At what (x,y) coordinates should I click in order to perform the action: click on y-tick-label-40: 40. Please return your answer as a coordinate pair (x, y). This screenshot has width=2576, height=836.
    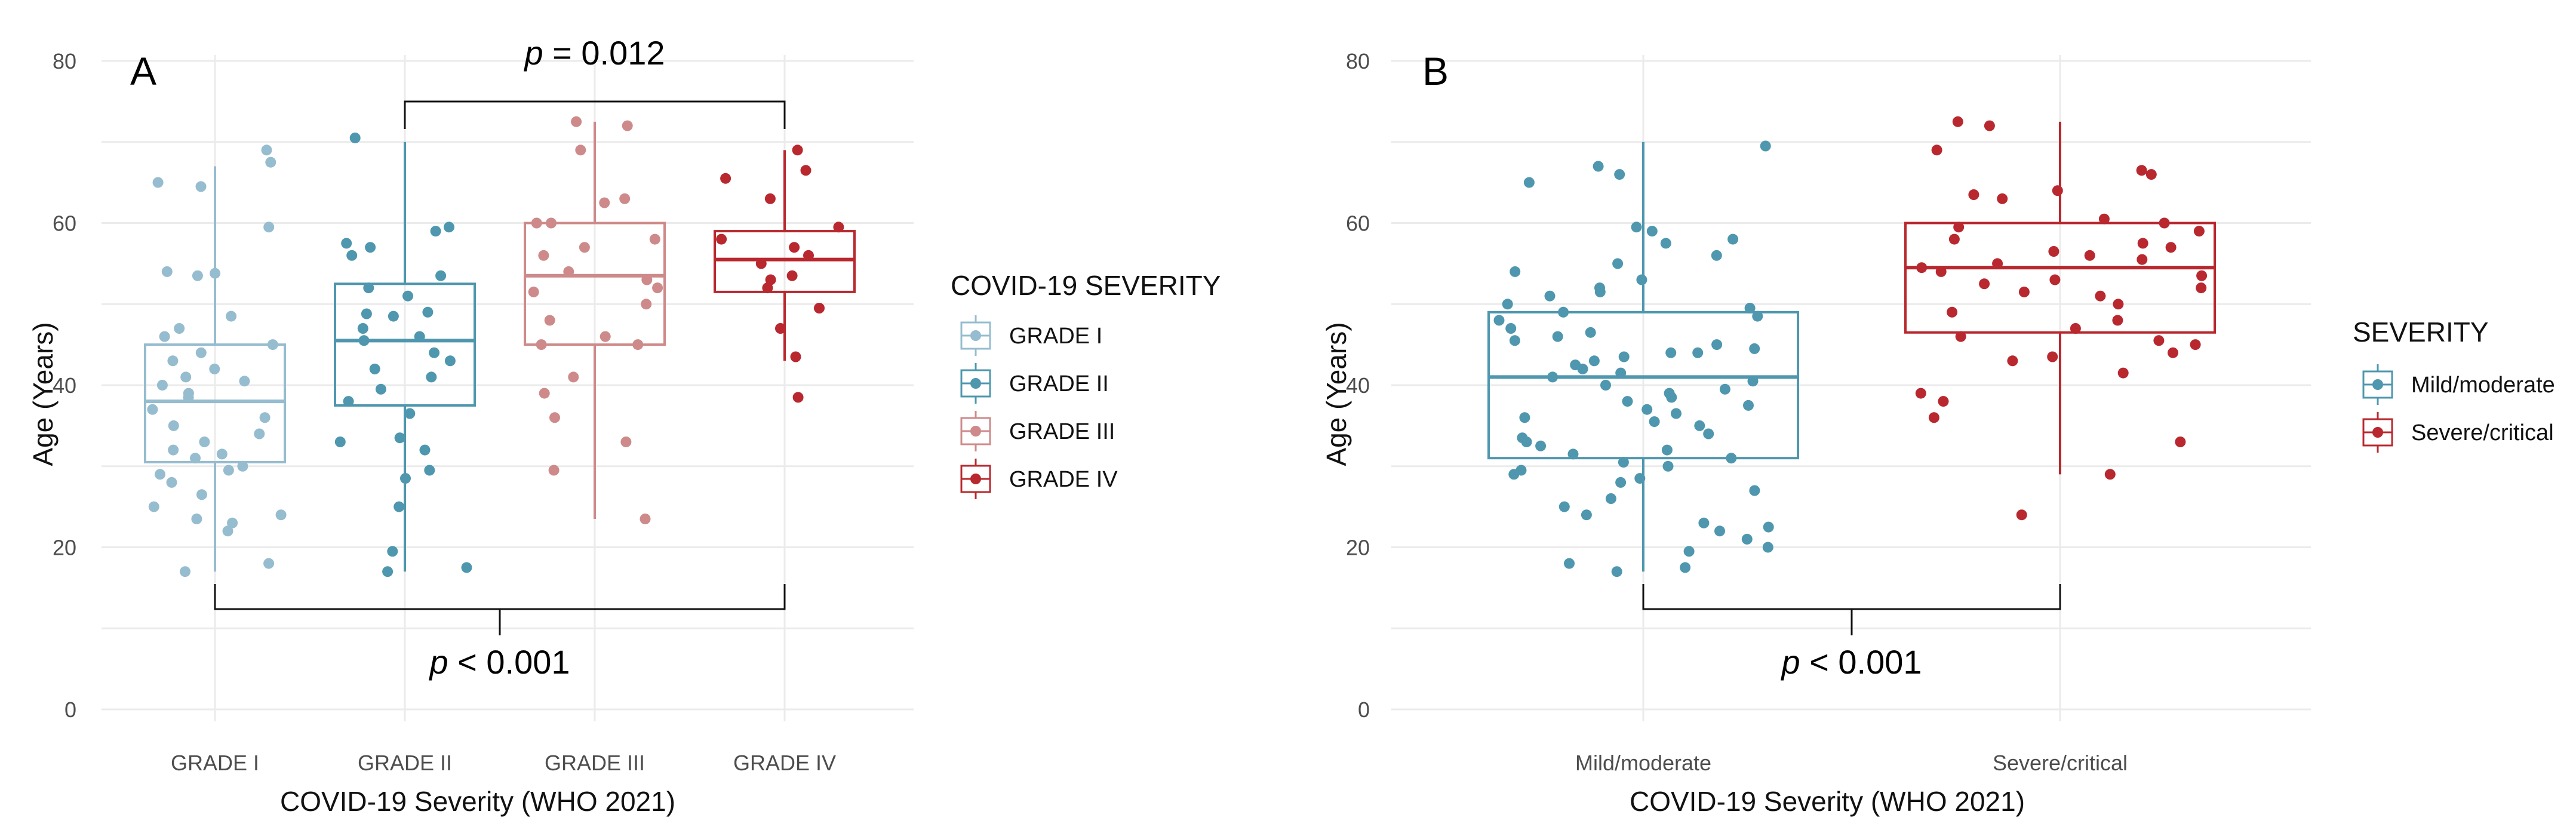
    Looking at the image, I should click on (1358, 386).